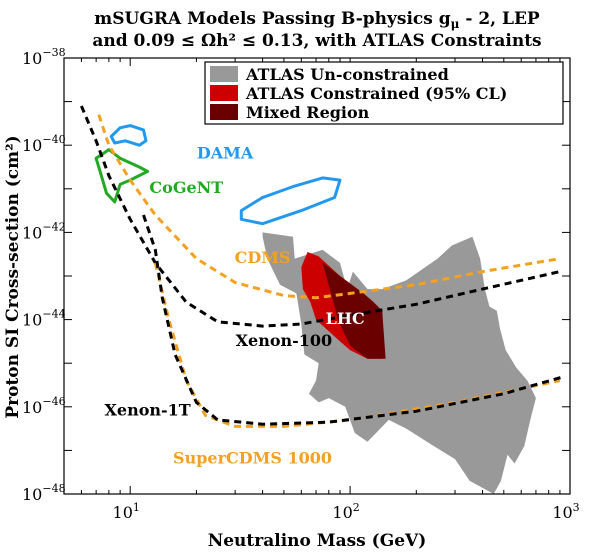  I want to click on annotation-xenon-1t: Xenon-1T, so click(147, 410).